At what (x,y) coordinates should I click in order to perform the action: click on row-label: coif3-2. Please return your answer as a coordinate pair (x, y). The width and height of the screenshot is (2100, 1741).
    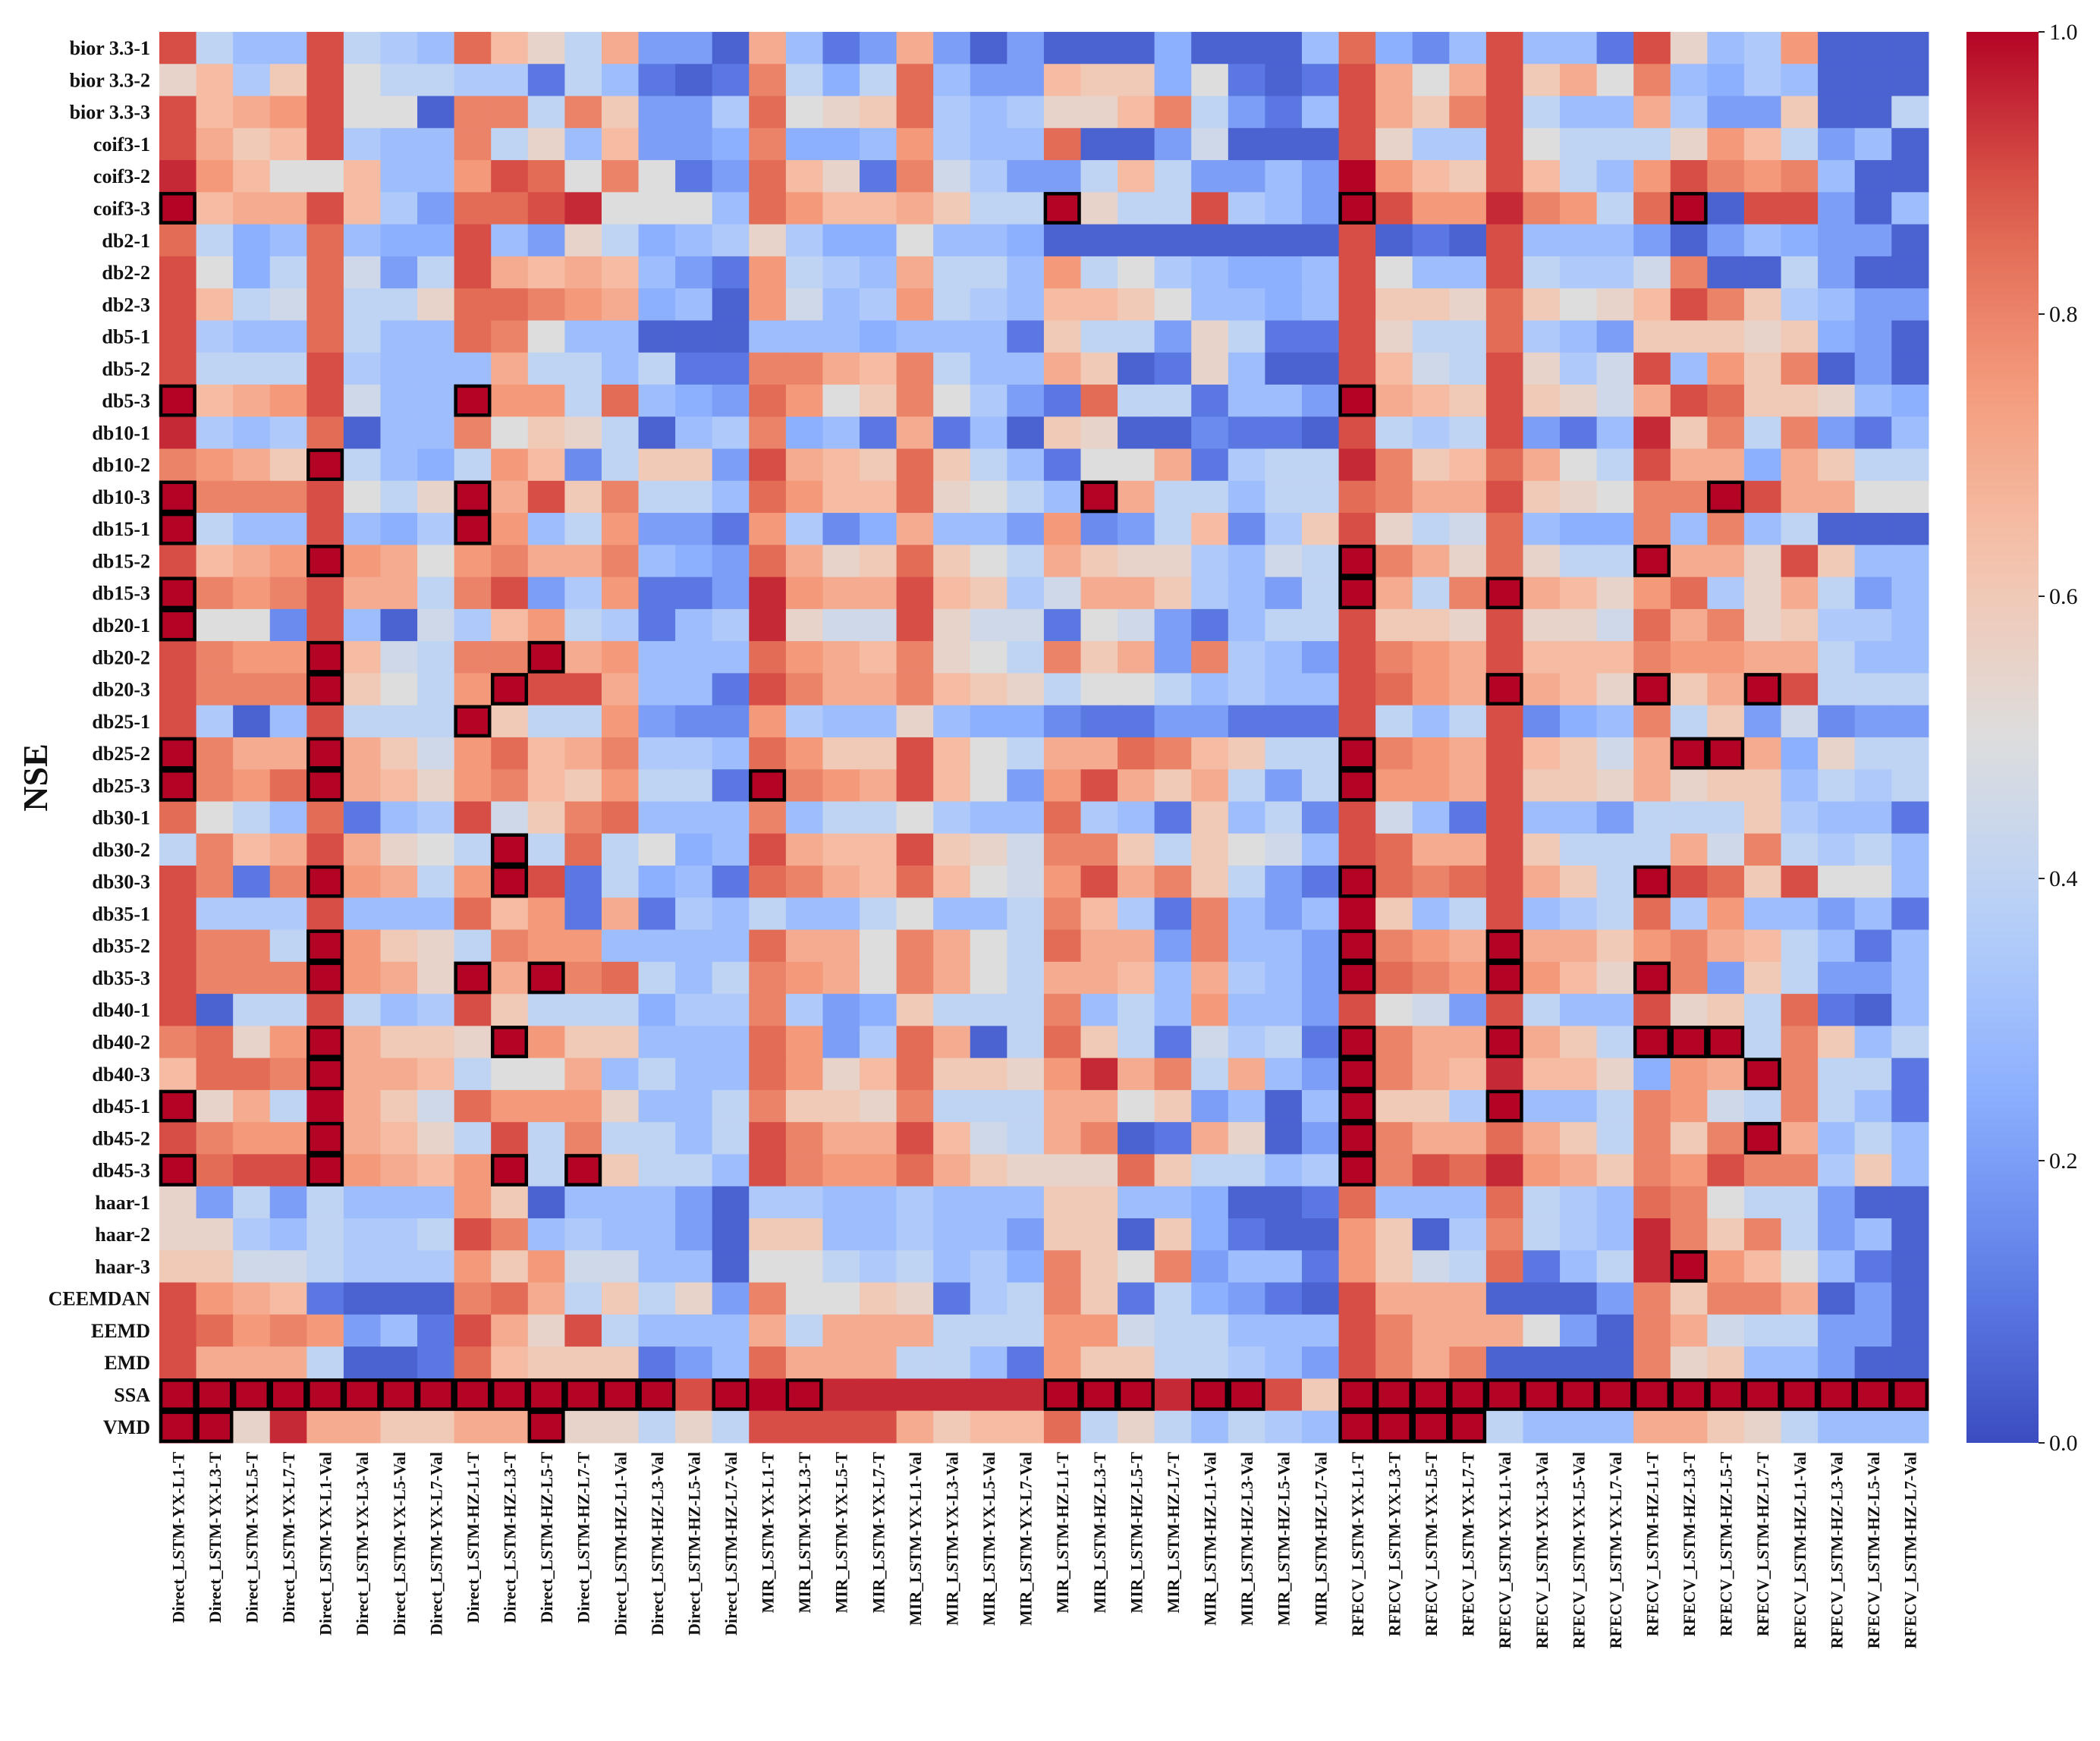
    Looking at the image, I should click on (121, 176).